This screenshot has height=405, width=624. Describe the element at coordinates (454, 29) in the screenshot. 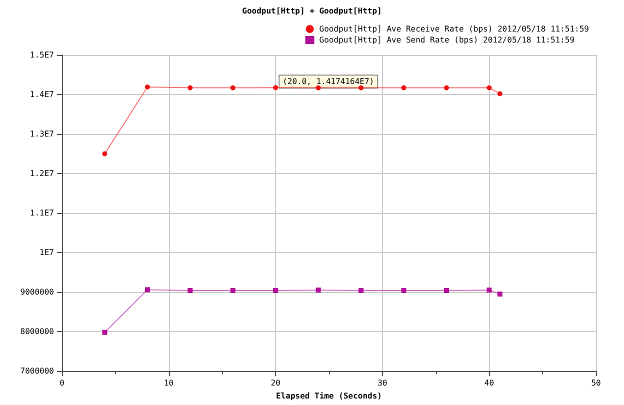

I see `legend-label: Goodput[Http] Ave Receive Rate (bps) 2012/05/18 11:51:59` at that location.